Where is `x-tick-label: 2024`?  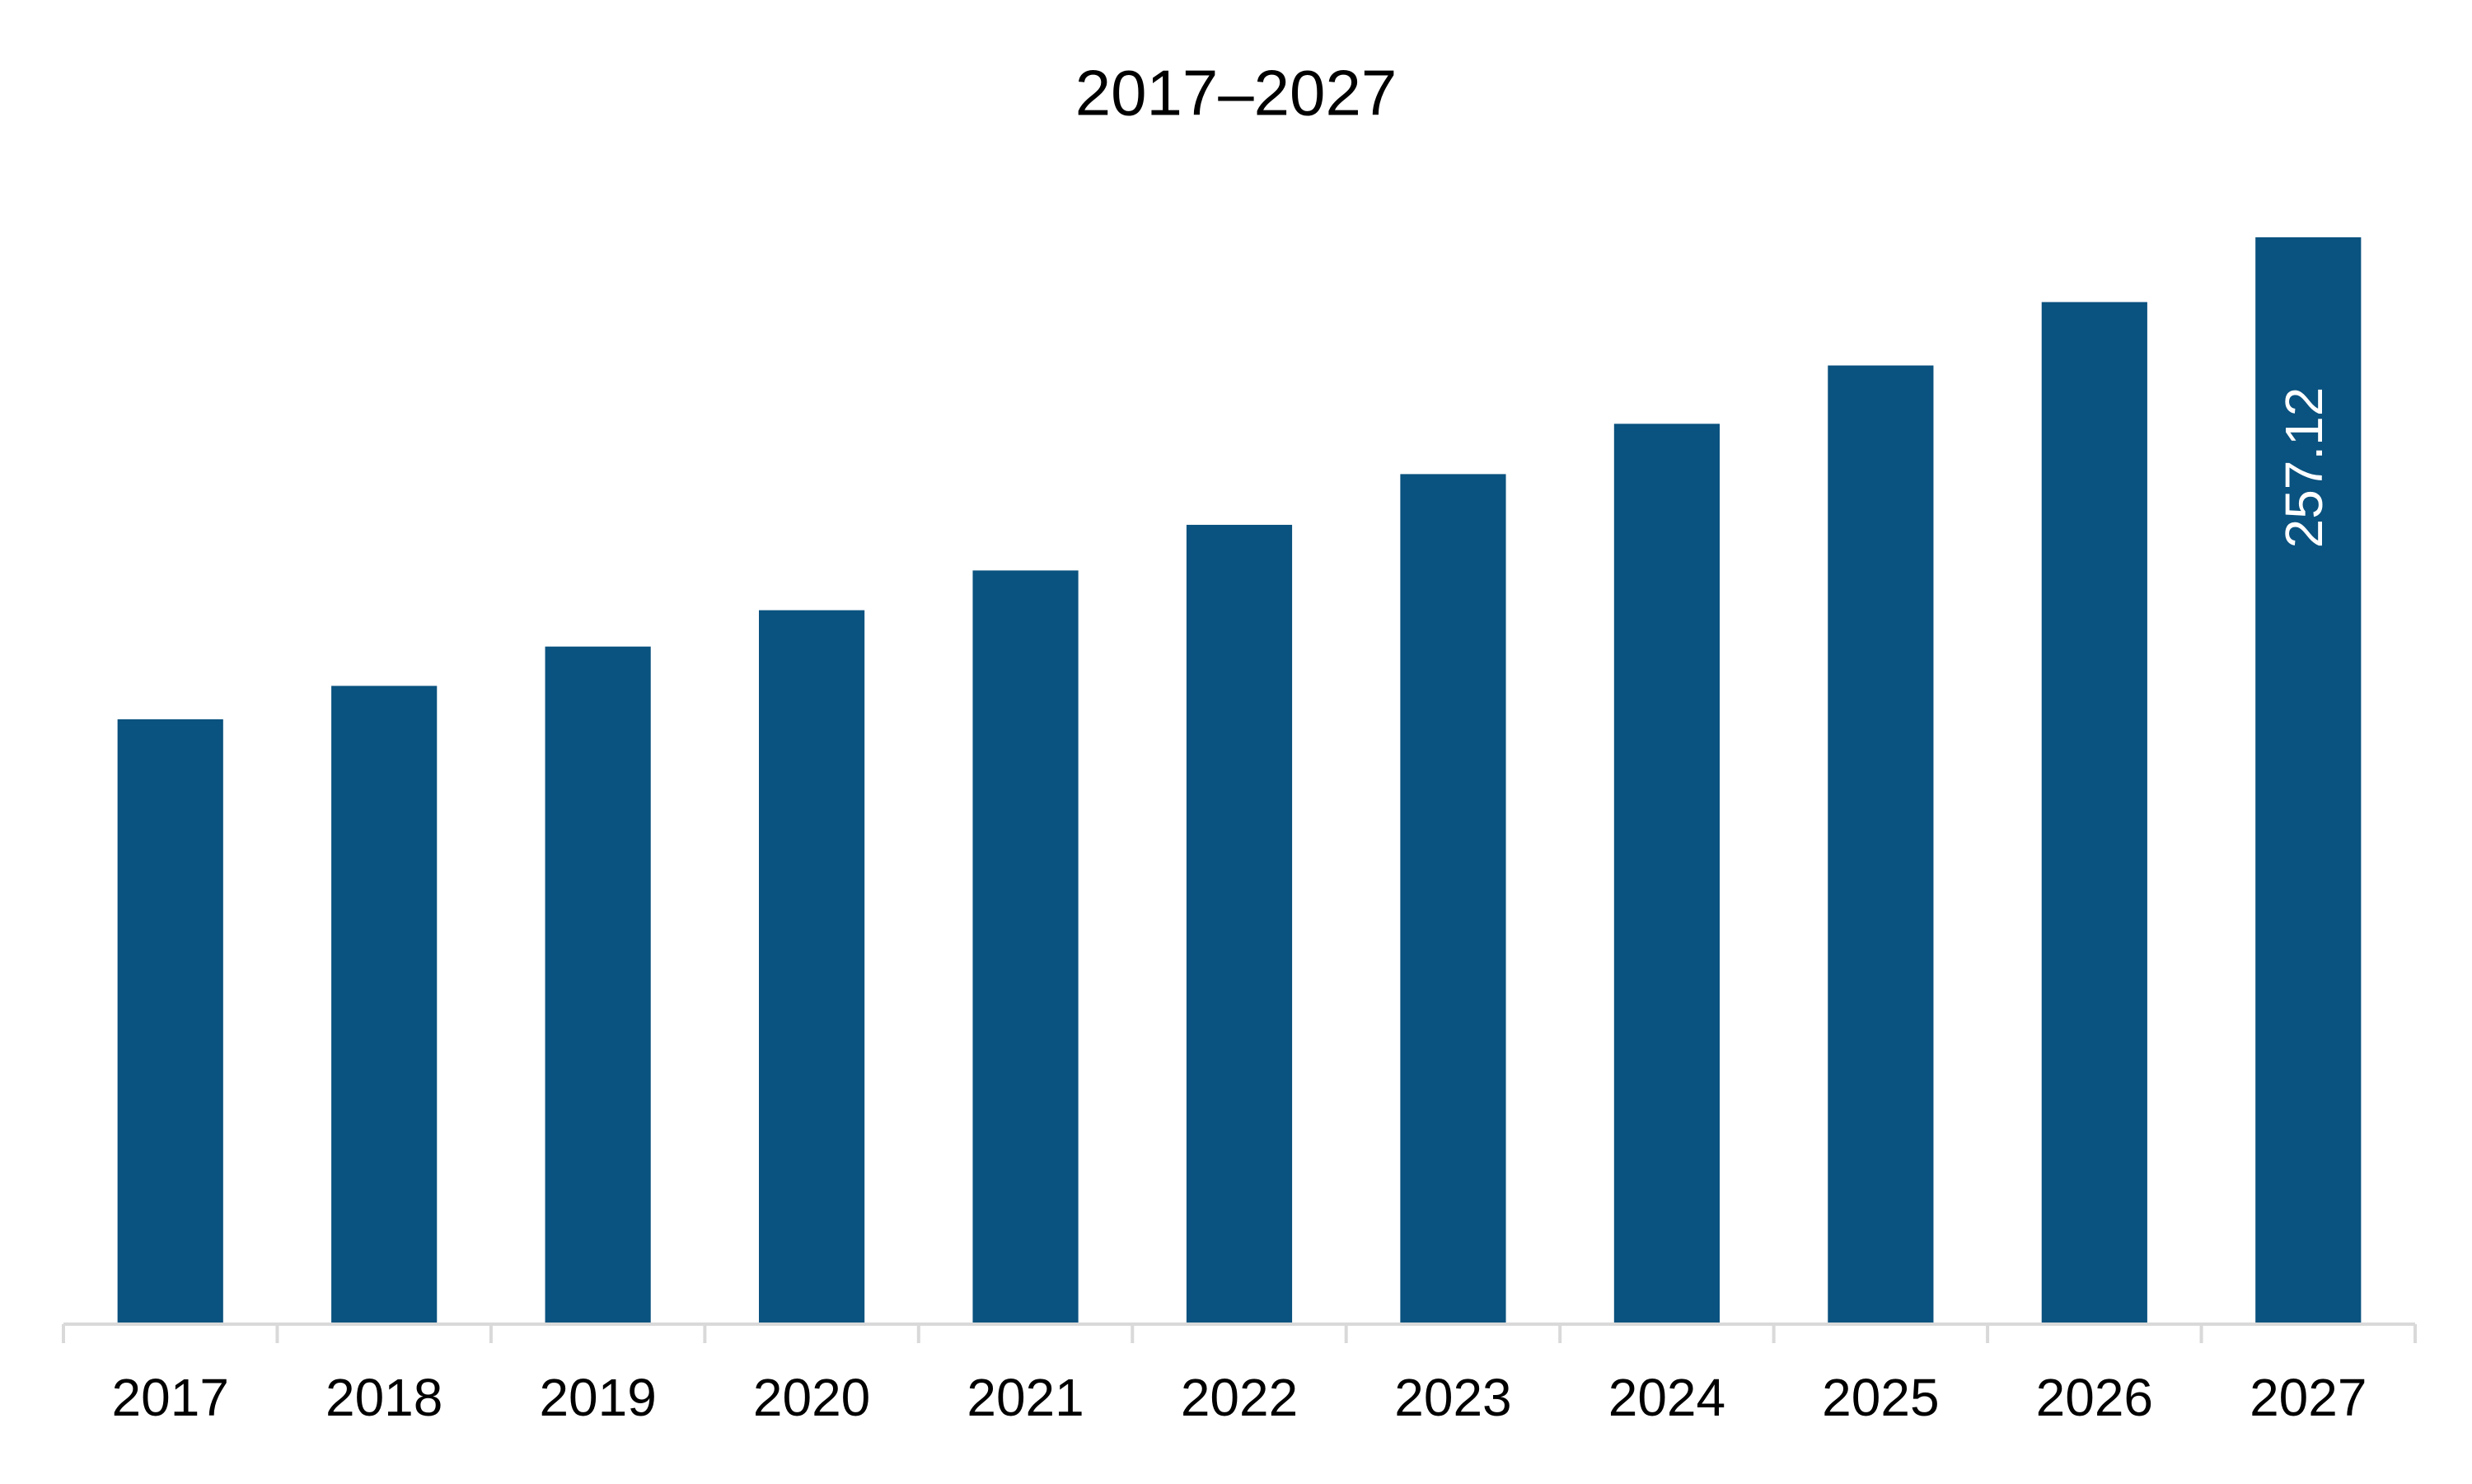 x-tick-label: 2024 is located at coordinates (1666, 1398).